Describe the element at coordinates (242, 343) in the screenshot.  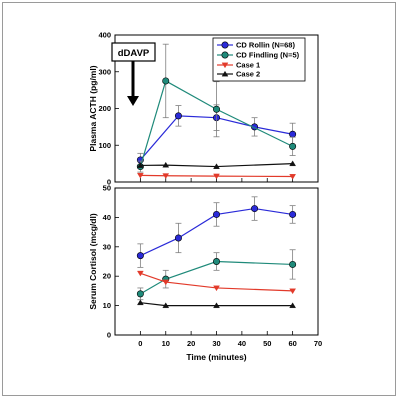
I see `x-tick-label: 40` at that location.